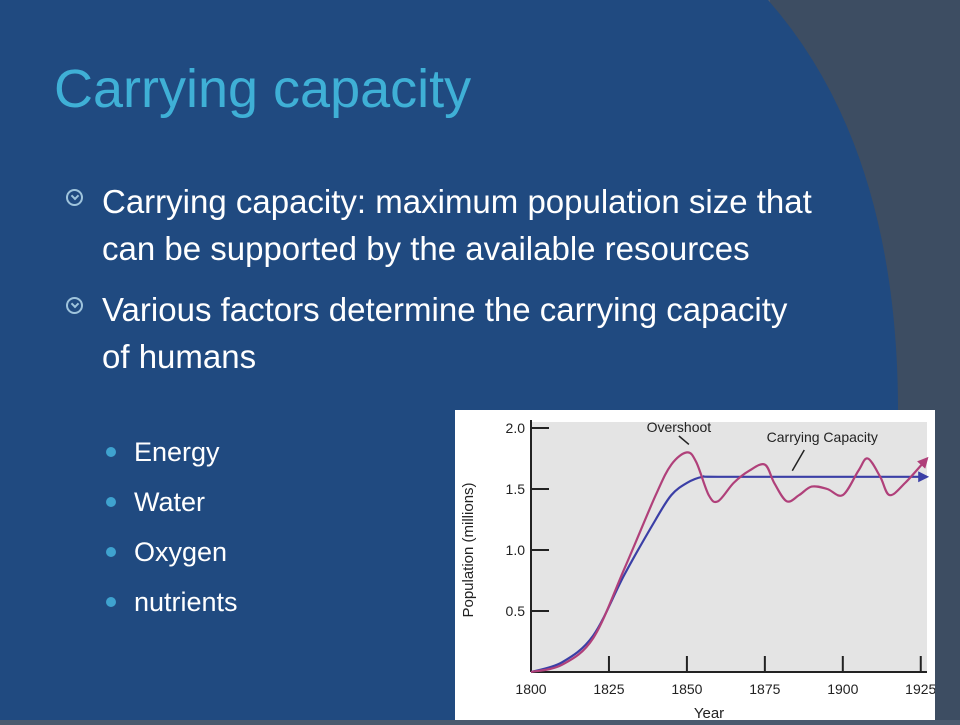 This screenshot has width=960, height=725. What do you see at coordinates (679, 427) in the screenshot?
I see `annotation-overshoot: Overshoot` at bounding box center [679, 427].